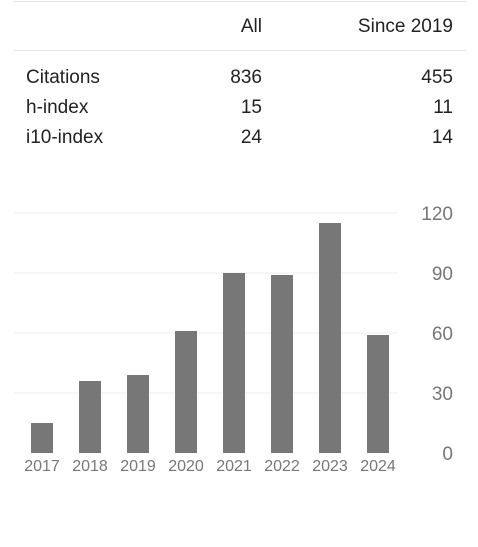  Describe the element at coordinates (234, 466) in the screenshot. I see `x-tick-label: 2021` at that location.